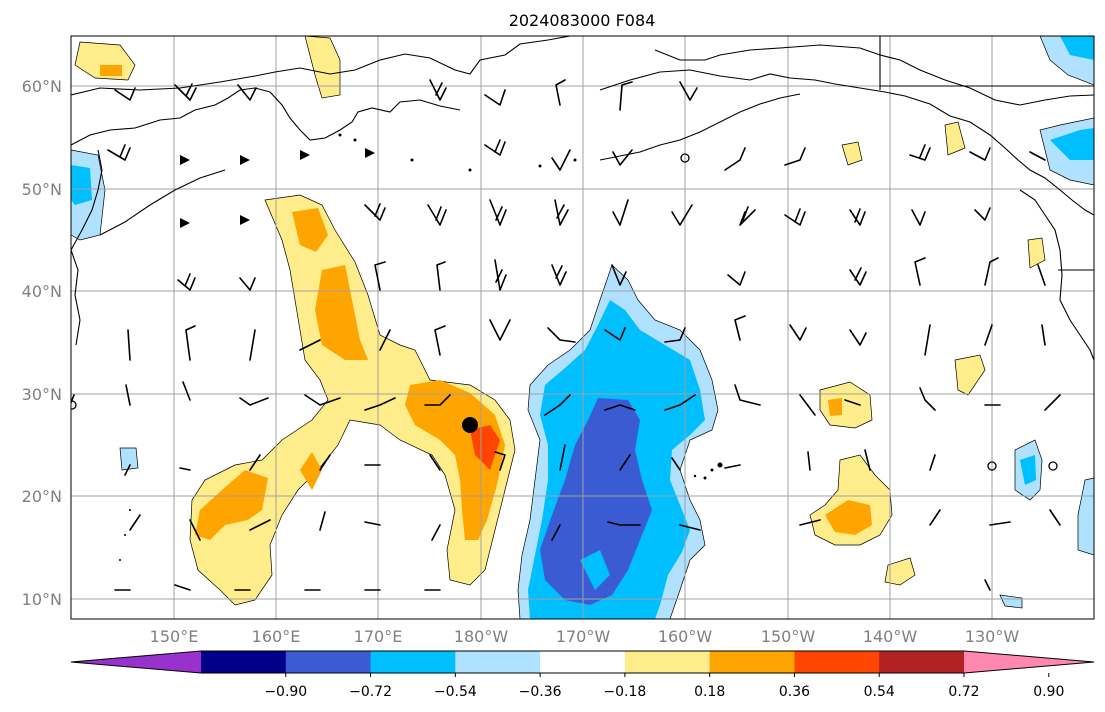 This screenshot has width=1105, height=712. I want to click on colorbar-extend-min, so click(136, 662).